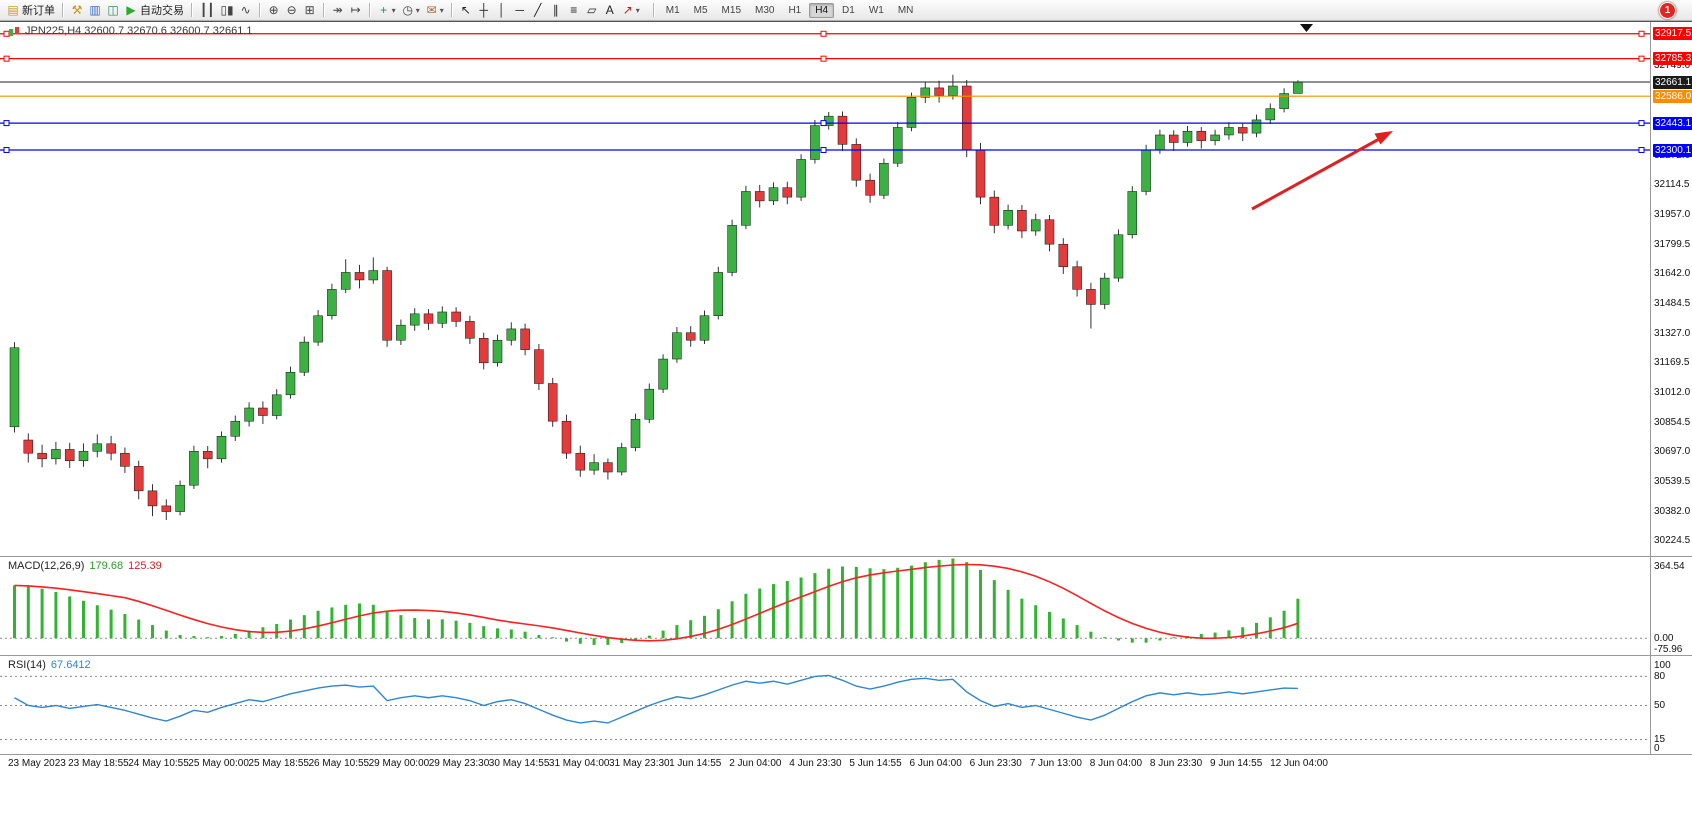 Image resolution: width=1692 pixels, height=838 pixels. What do you see at coordinates (407, 10) in the screenshot?
I see `periods-icon-icon: ◷` at bounding box center [407, 10].